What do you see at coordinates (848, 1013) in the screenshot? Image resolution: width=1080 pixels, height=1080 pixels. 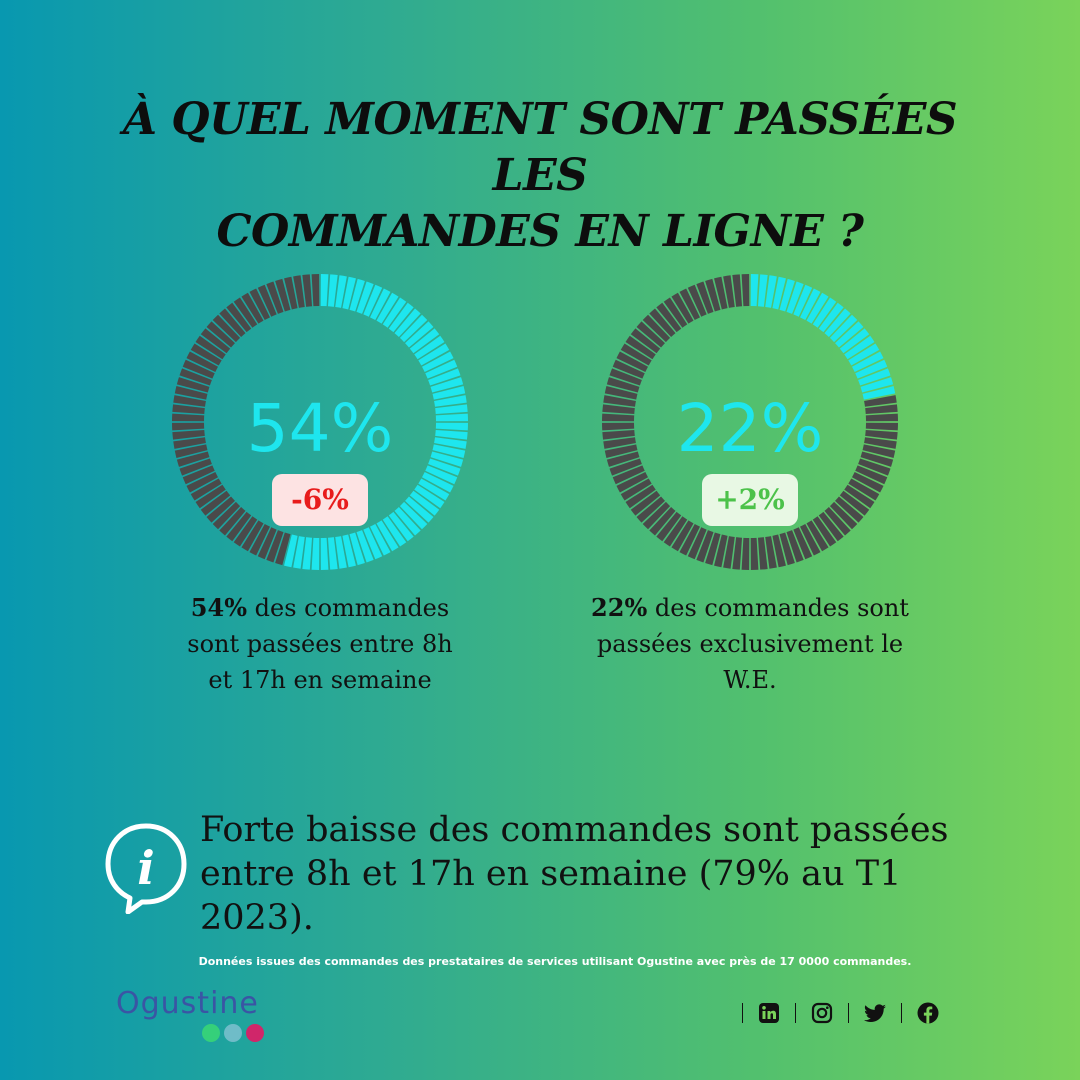 I see `divider` at bounding box center [848, 1013].